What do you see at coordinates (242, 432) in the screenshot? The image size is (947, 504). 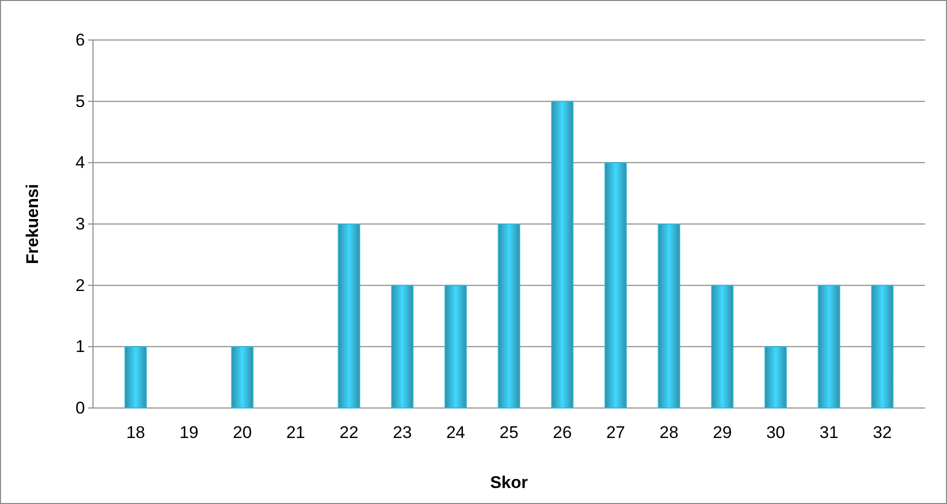 I see `x-tick-label: 20` at bounding box center [242, 432].